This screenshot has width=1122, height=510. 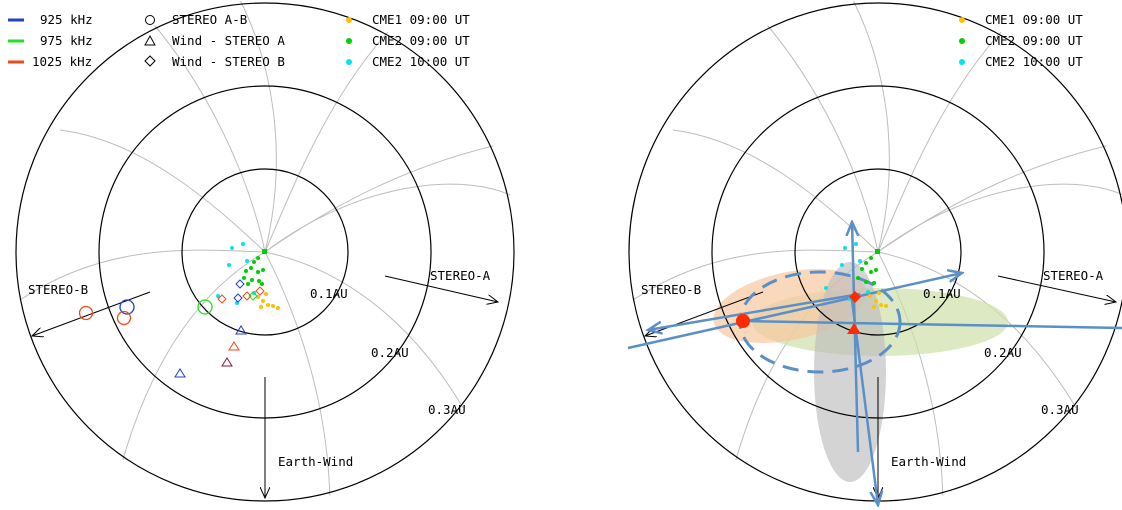 What do you see at coordinates (447, 409) in the screenshot?
I see `left-label-r3: 0.3AU` at bounding box center [447, 409].